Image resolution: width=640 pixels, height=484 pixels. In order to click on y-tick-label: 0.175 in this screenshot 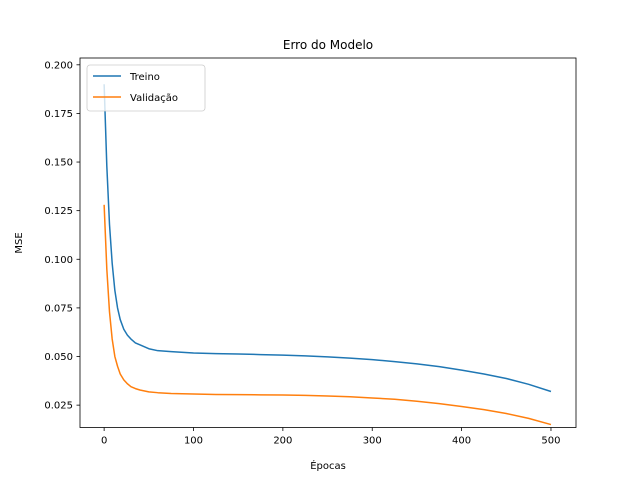, I will do `click(58, 114)`.